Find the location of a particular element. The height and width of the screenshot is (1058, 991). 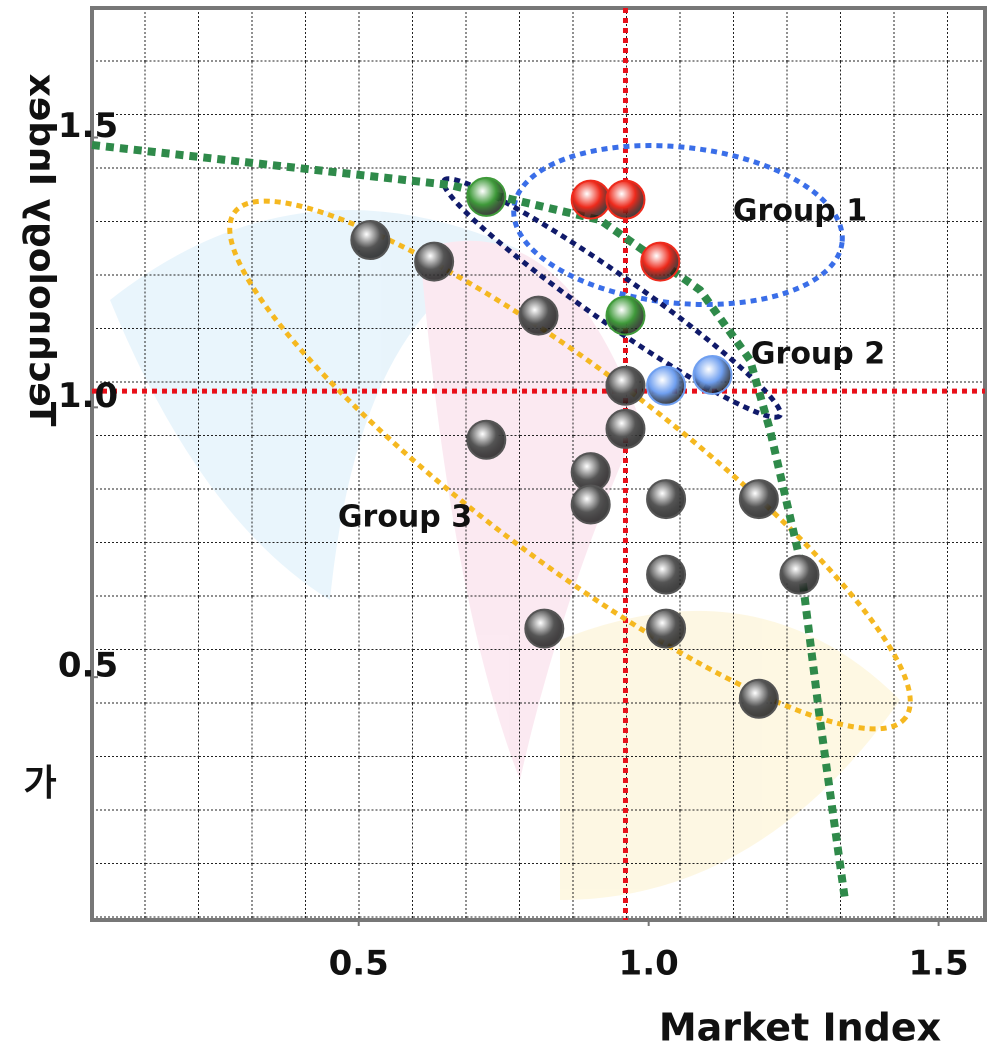

y-tick-label: 0.5 is located at coordinates (88, 666).